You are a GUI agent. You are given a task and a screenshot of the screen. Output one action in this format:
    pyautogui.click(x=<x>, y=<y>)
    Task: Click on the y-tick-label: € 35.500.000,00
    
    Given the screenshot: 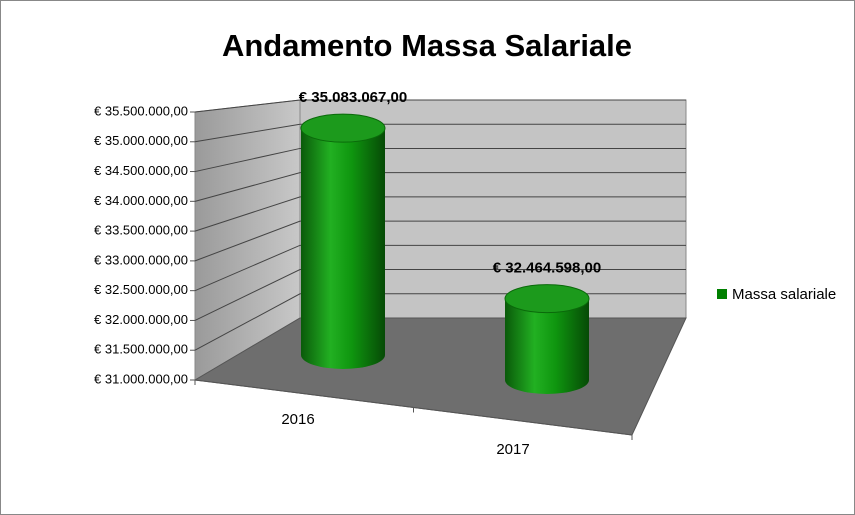 What is the action you would take?
    pyautogui.click(x=141, y=110)
    